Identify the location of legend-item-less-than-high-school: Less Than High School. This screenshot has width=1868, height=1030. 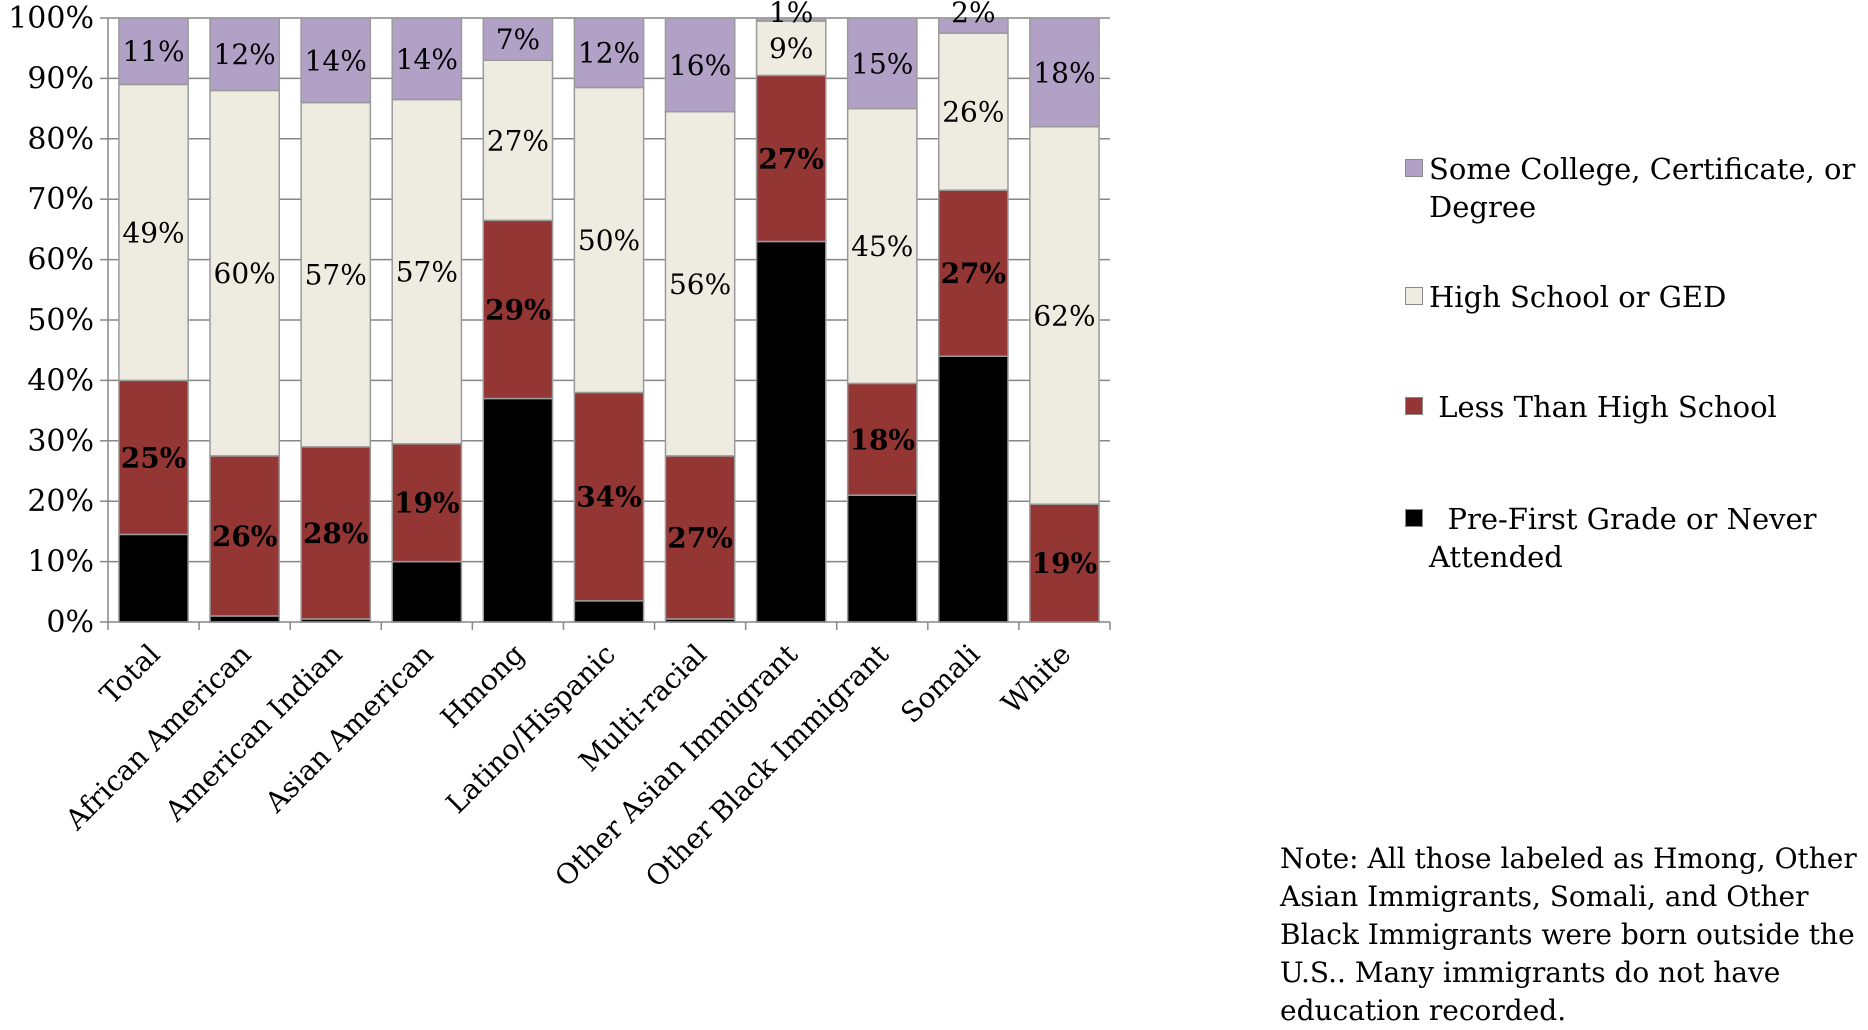
(1632, 407).